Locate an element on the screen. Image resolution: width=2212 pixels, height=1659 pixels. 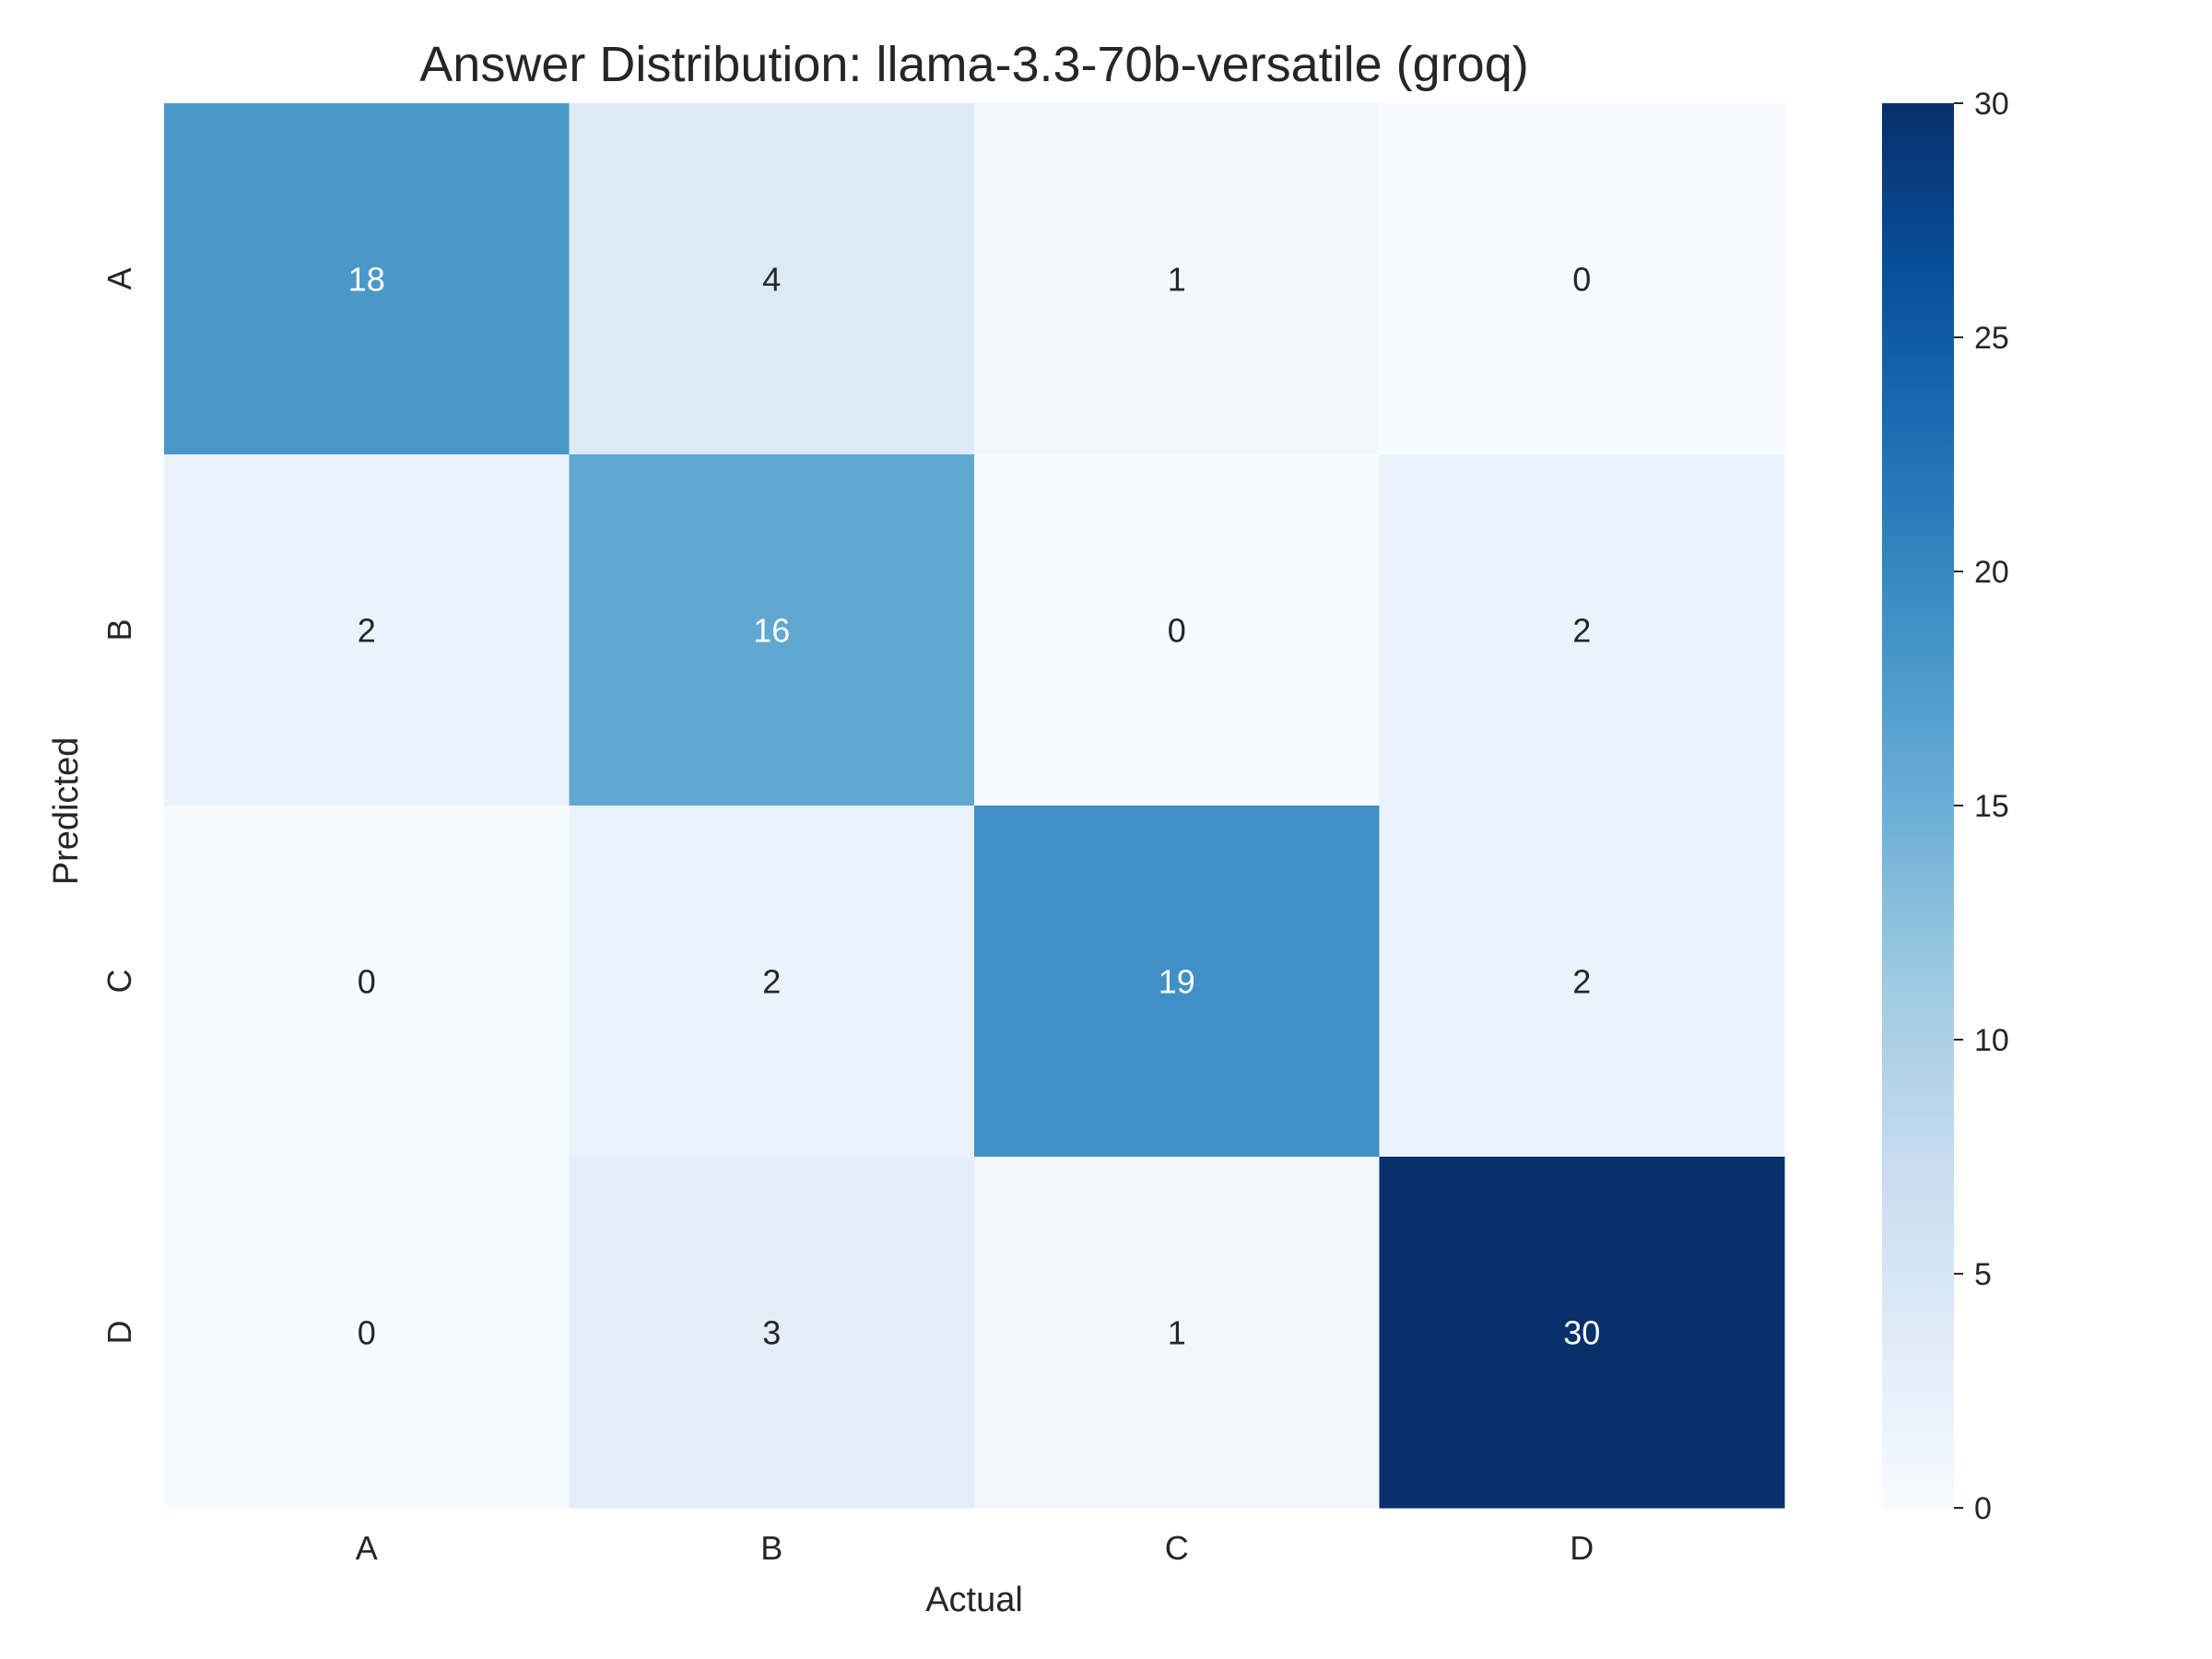
cell-value-label: 30 is located at coordinates (1581, 1333).